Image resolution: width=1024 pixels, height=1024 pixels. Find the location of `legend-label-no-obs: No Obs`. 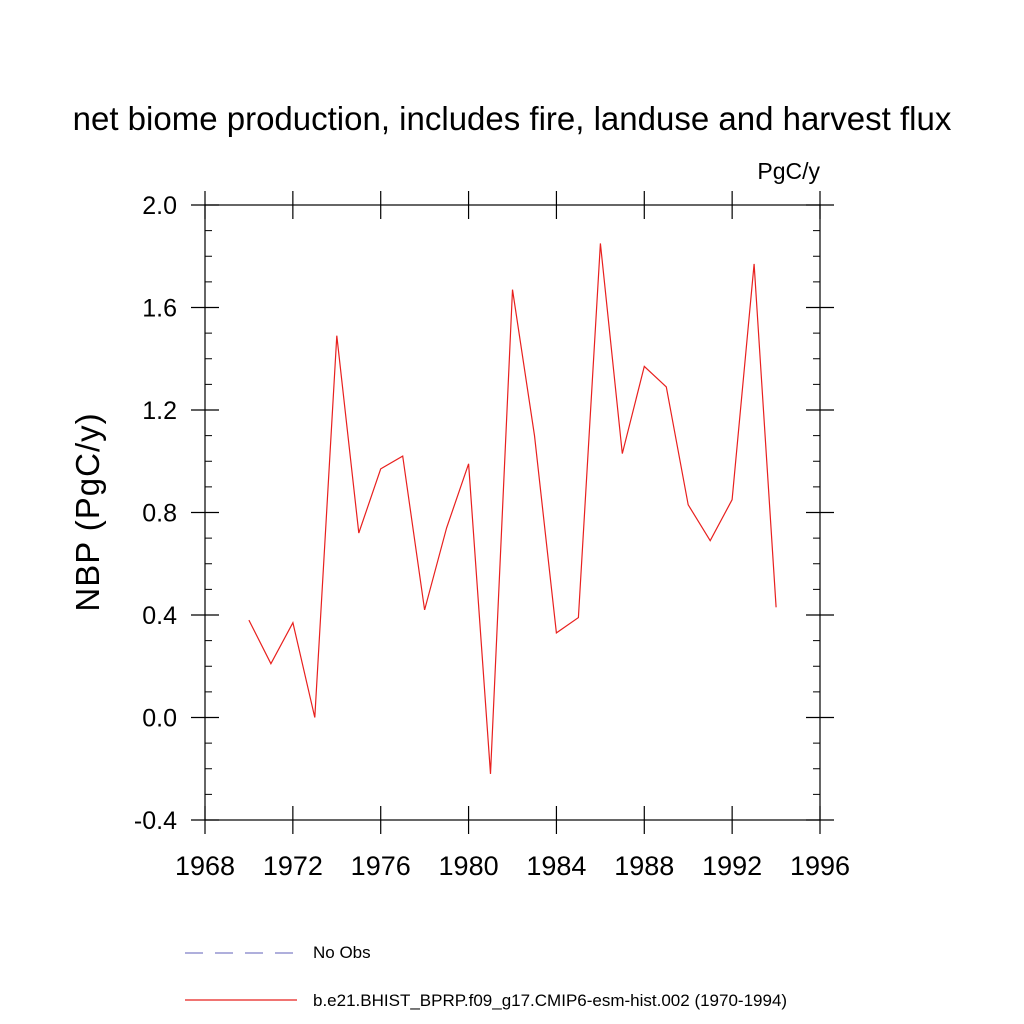

legend-label-no-obs: No Obs is located at coordinates (342, 952).